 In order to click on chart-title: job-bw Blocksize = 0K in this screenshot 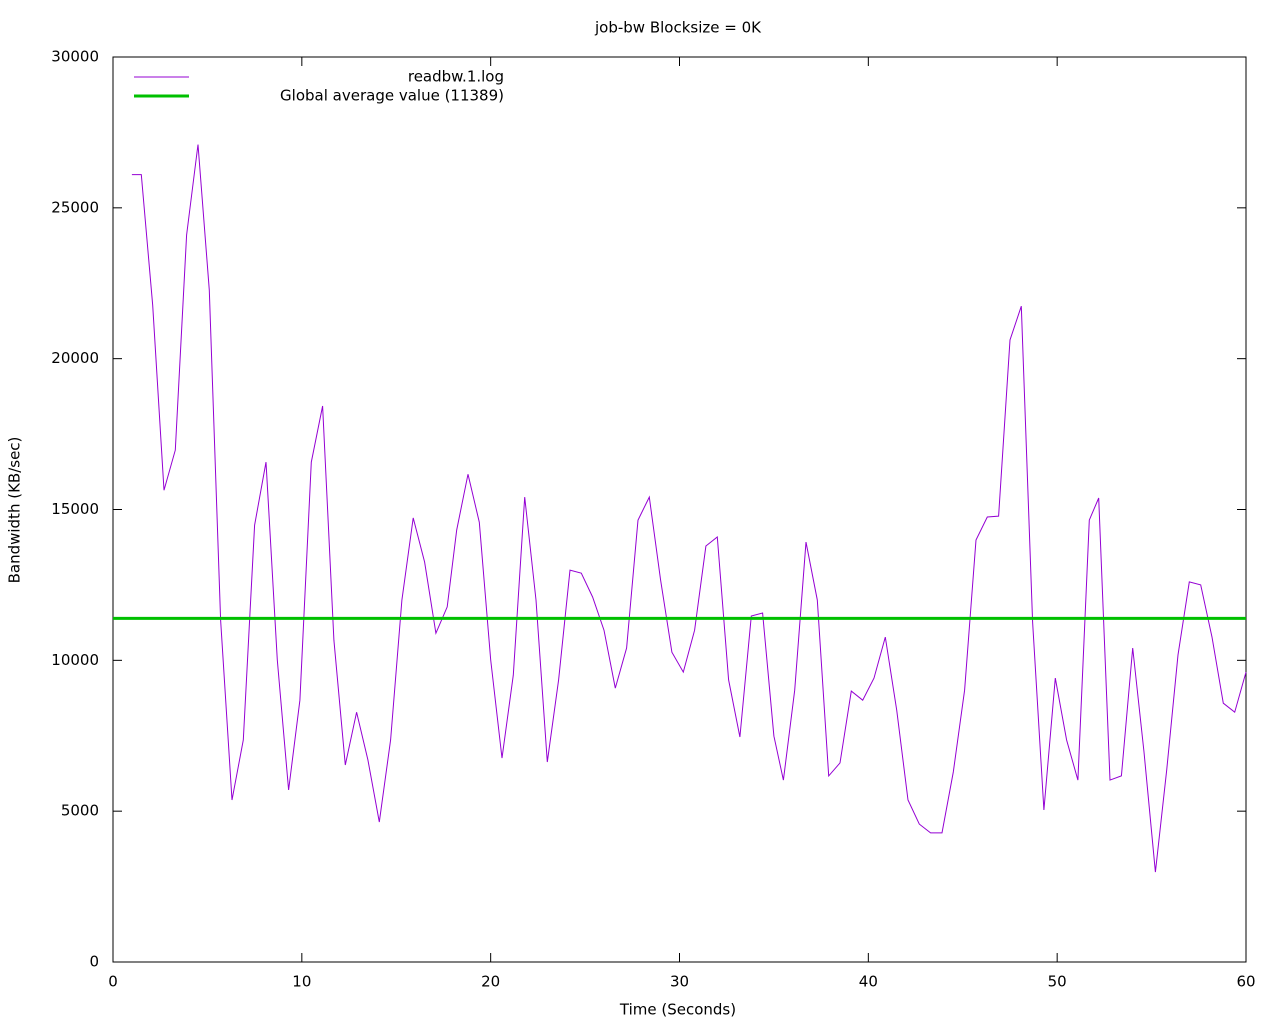, I will do `click(678, 28)`.